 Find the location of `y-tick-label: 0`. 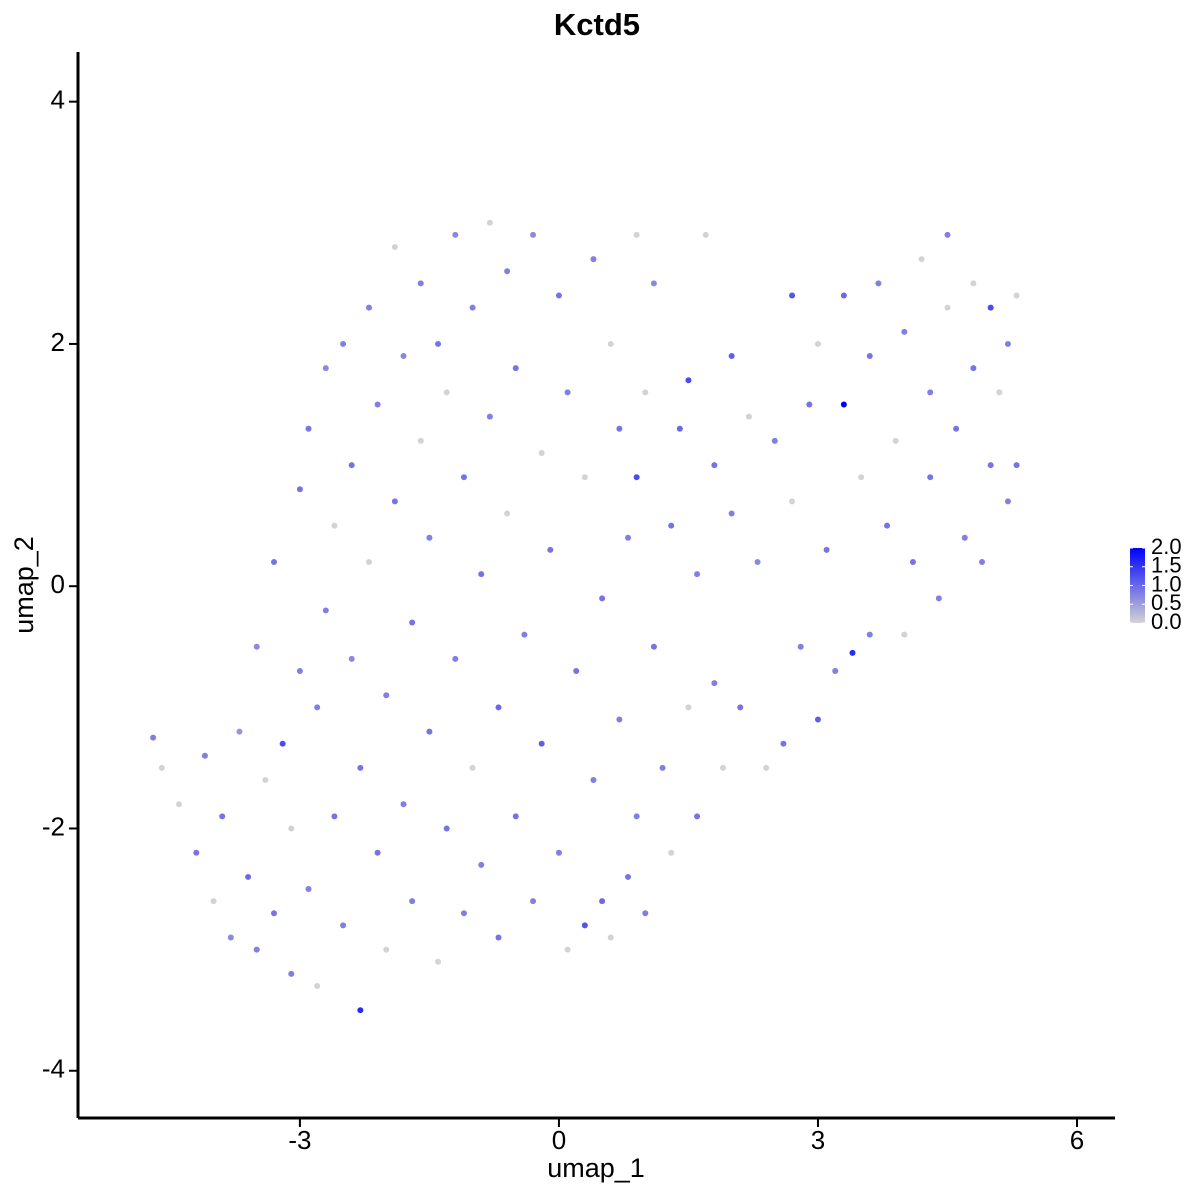

y-tick-label: 0 is located at coordinates (58, 584).